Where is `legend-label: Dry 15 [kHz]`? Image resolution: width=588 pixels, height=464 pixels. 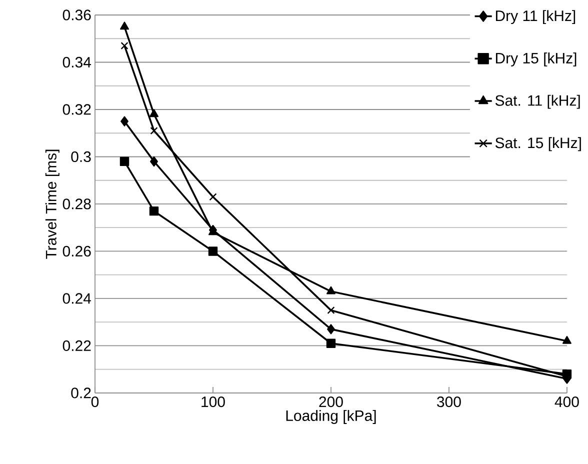
legend-label: Dry 15 [kHz] is located at coordinates (536, 59).